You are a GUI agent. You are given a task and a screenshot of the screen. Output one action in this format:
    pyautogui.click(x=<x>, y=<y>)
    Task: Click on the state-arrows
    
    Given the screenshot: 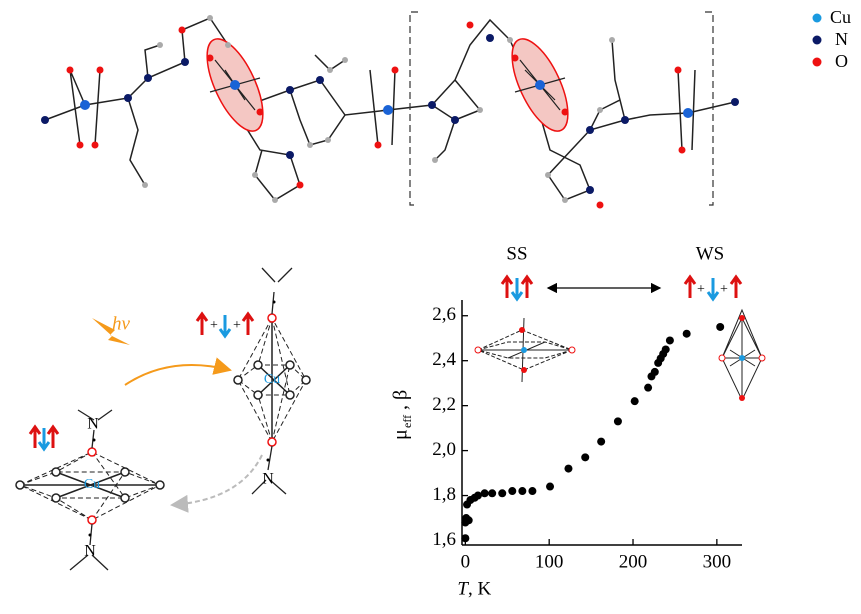 What is the action you would take?
    pyautogui.click(x=621, y=288)
    